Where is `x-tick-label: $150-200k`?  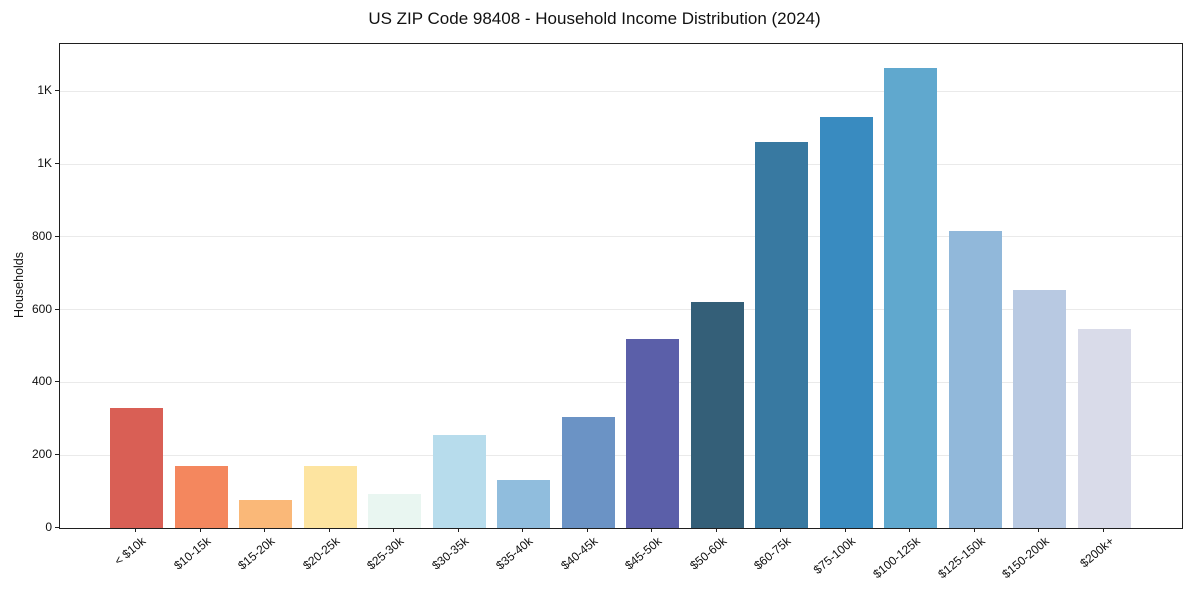
x-tick-label: $150-200k is located at coordinates (1025, 558).